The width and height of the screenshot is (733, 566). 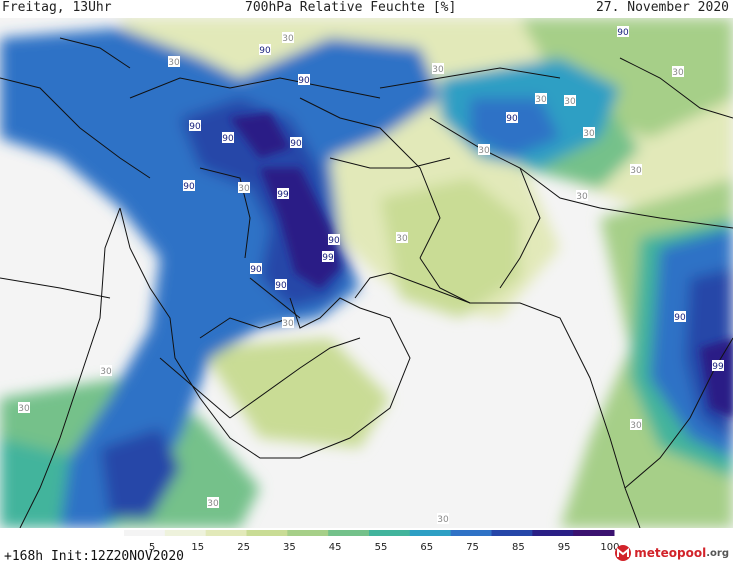 I want to click on run-info: +168h Init:12Z20NOV2020, so click(x=94, y=556).